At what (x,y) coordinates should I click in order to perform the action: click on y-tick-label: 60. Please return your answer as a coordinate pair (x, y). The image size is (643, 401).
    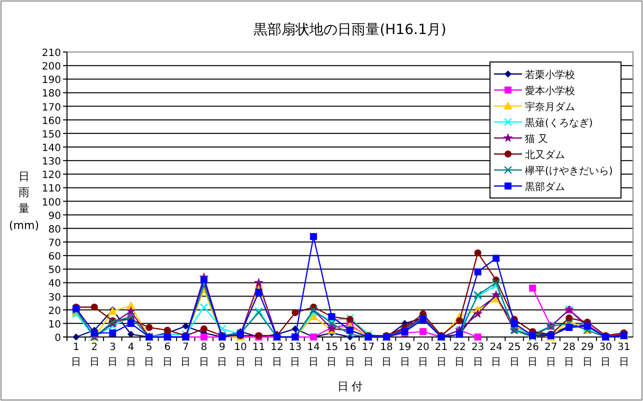
    Looking at the image, I should click on (54, 257).